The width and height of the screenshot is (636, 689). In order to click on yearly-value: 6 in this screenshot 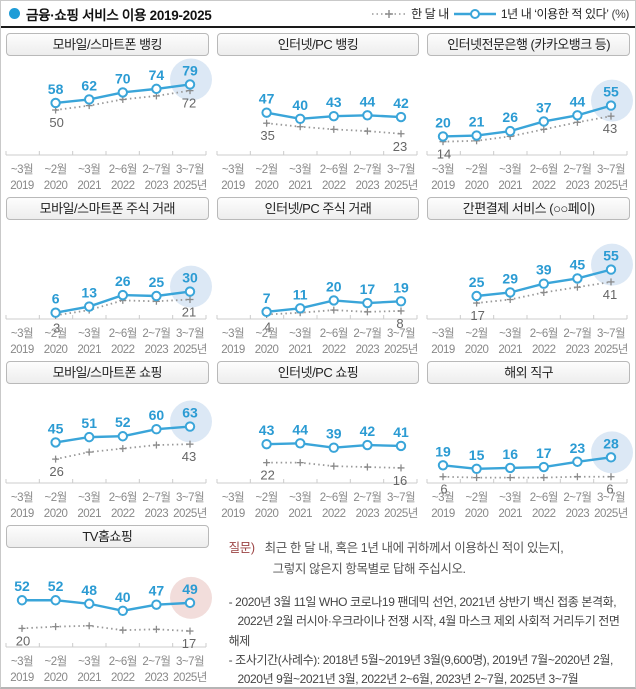, I will do `click(56, 299)`.